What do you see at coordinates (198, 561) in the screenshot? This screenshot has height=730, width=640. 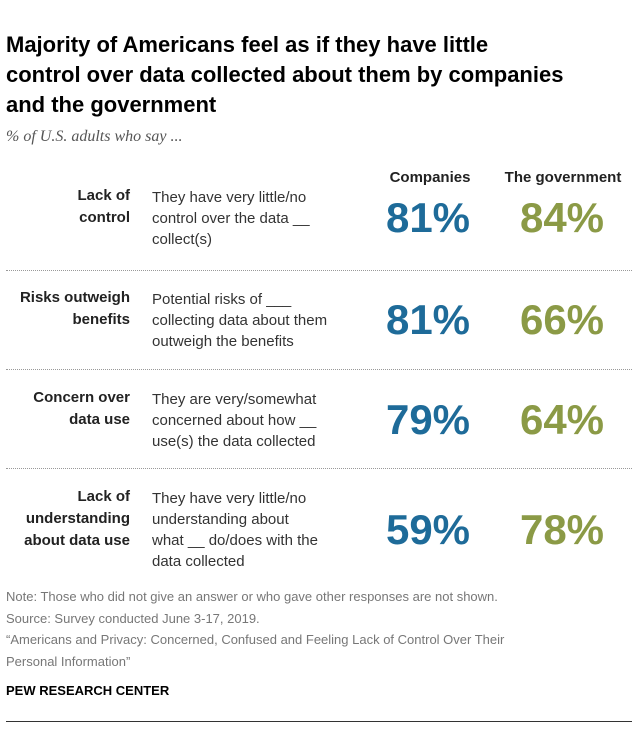 I see `row-description: data collected` at bounding box center [198, 561].